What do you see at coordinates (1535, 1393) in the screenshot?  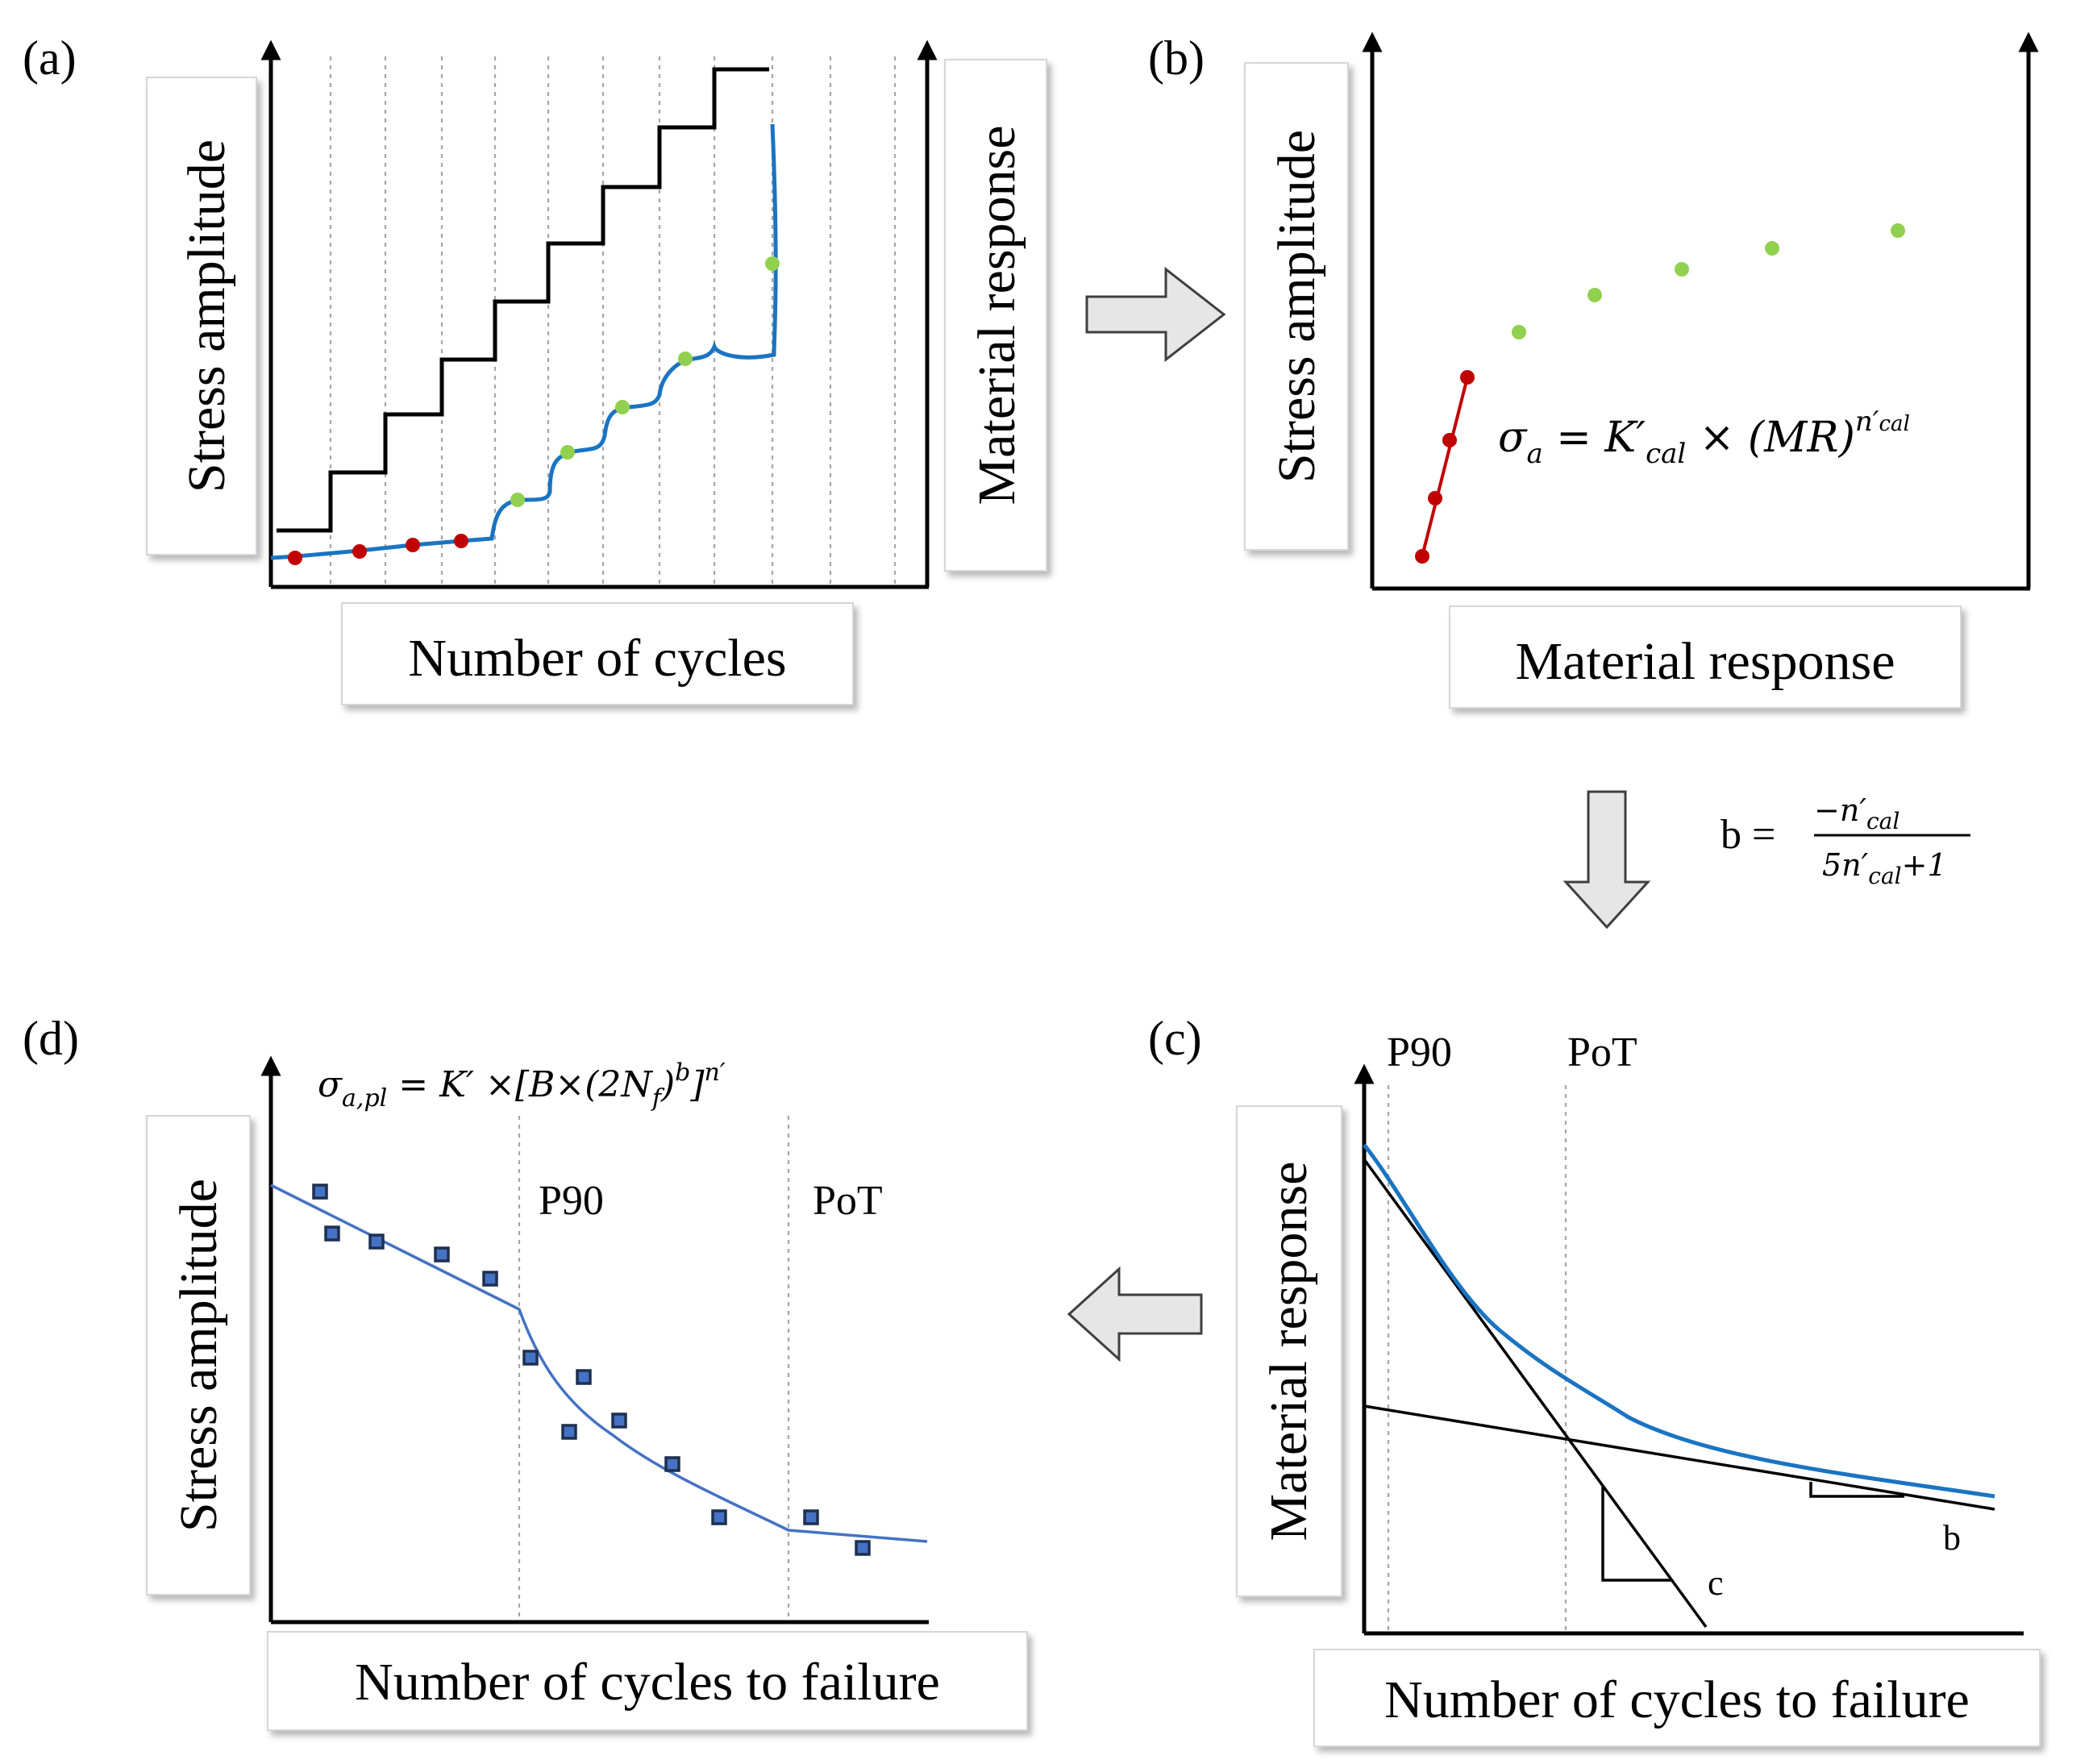 I see `line-c` at bounding box center [1535, 1393].